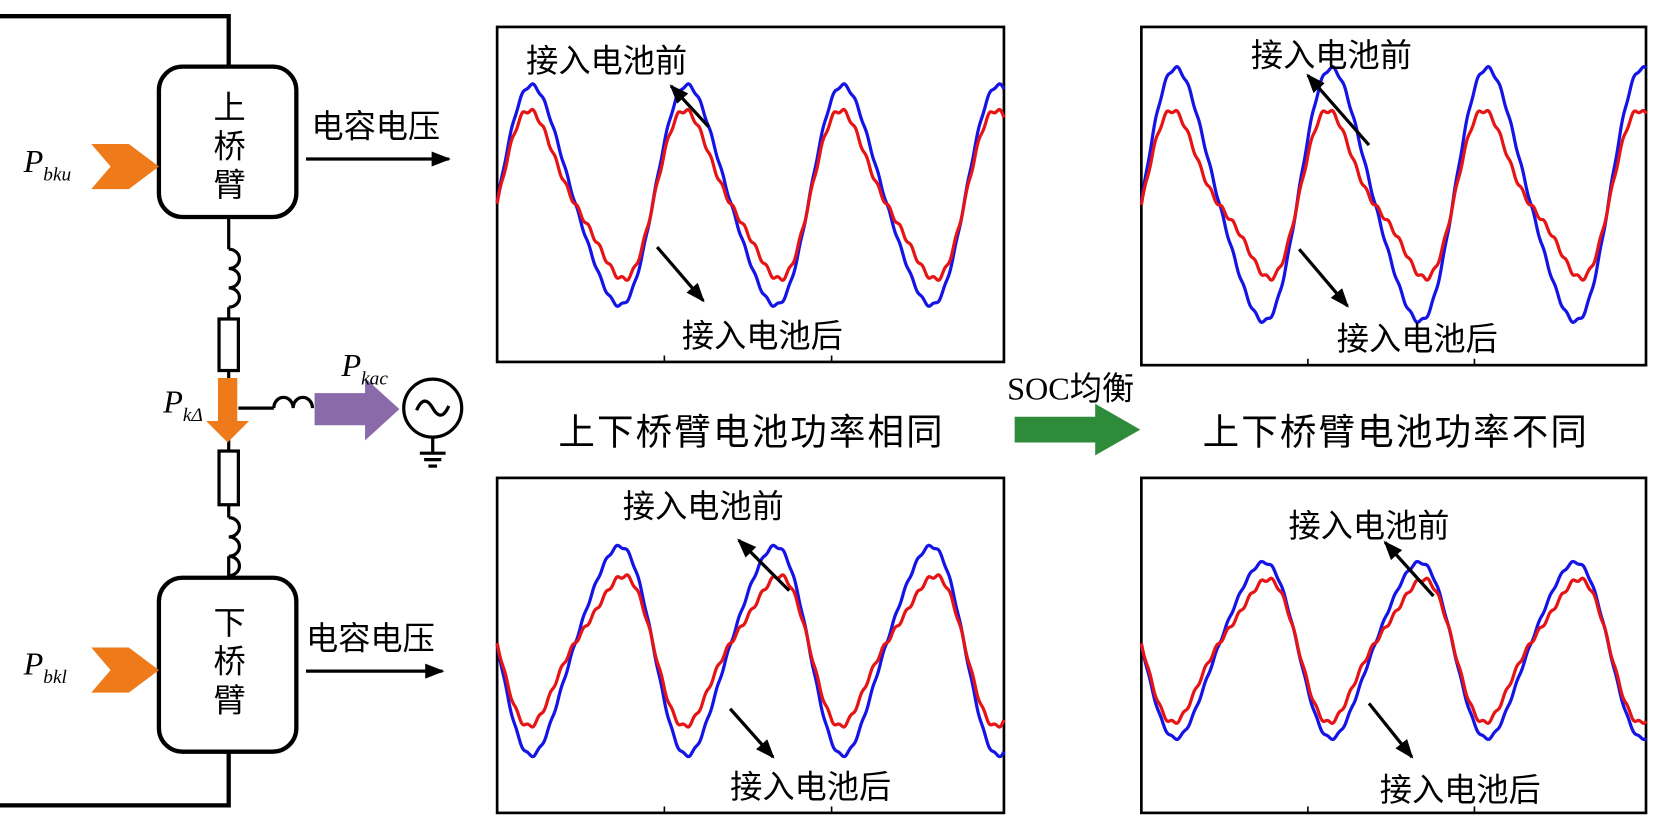 This screenshot has height=835, width=1675. I want to click on soc-label: SOC均衡, so click(1070, 389).